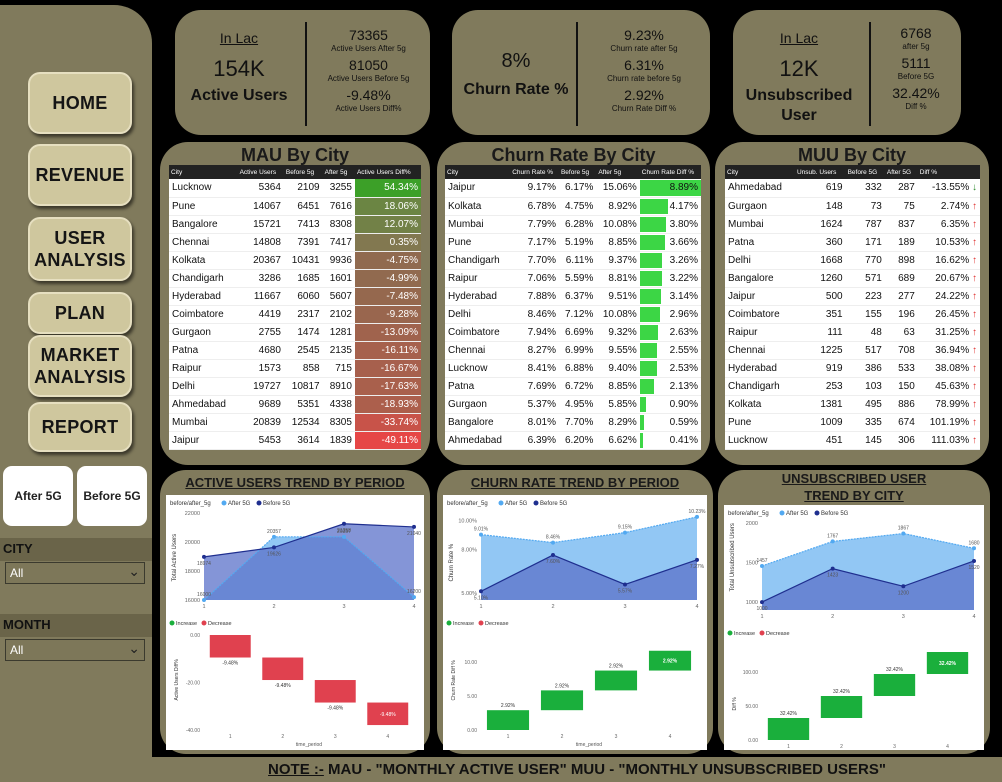  Describe the element at coordinates (579, 224) in the screenshot. I see `cell-text: 6.28%` at that location.